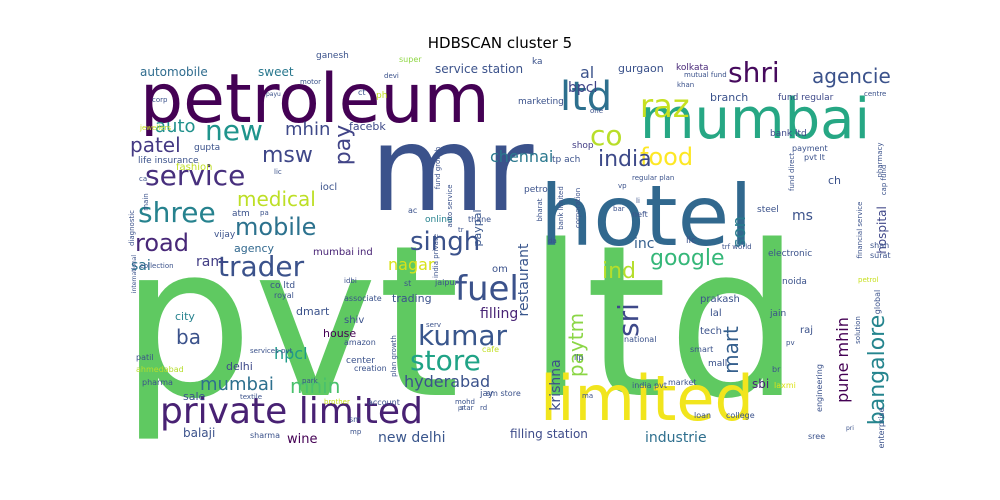 The image size is (1000, 500). Describe the element at coordinates (884, 180) in the screenshot. I see `word-cap-fund: cap fund` at that location.